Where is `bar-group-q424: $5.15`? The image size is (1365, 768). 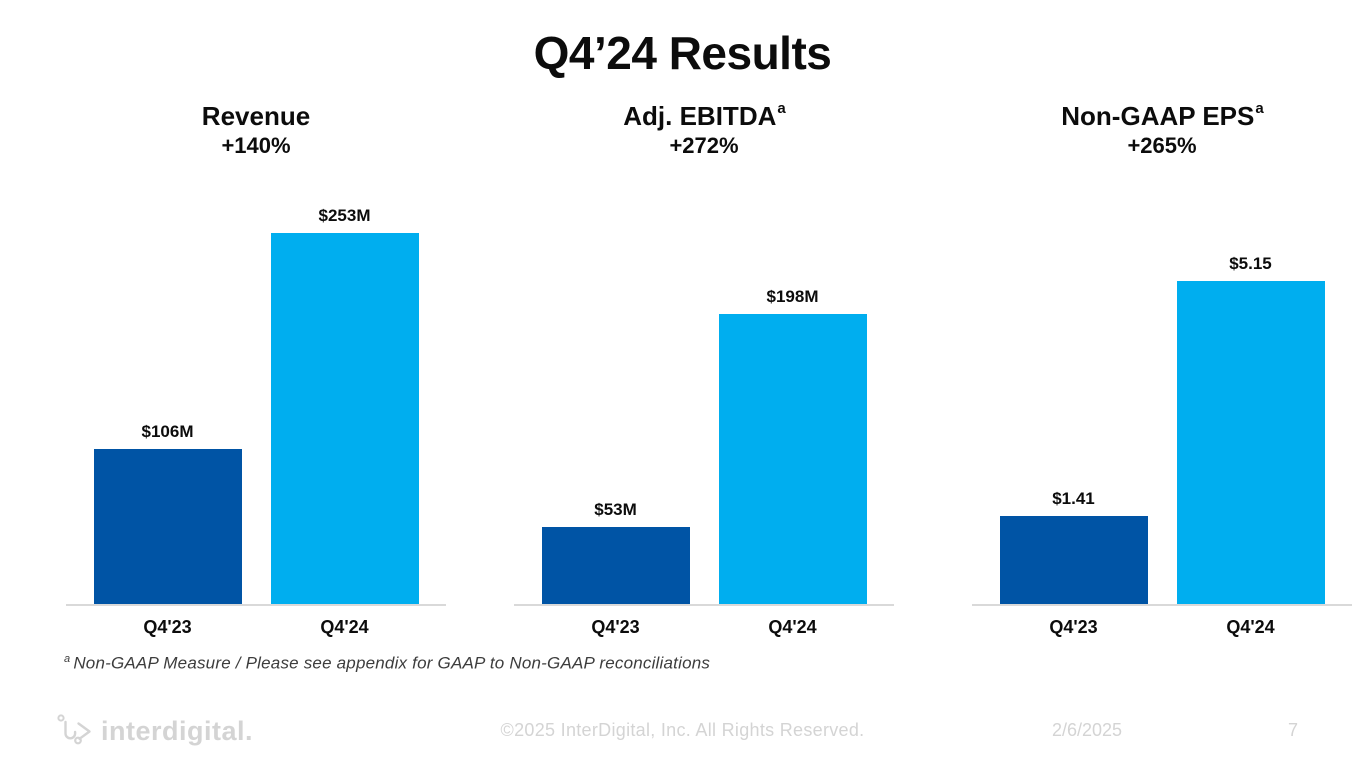
bar-group-q424: $5.15 is located at coordinates (1250, 429).